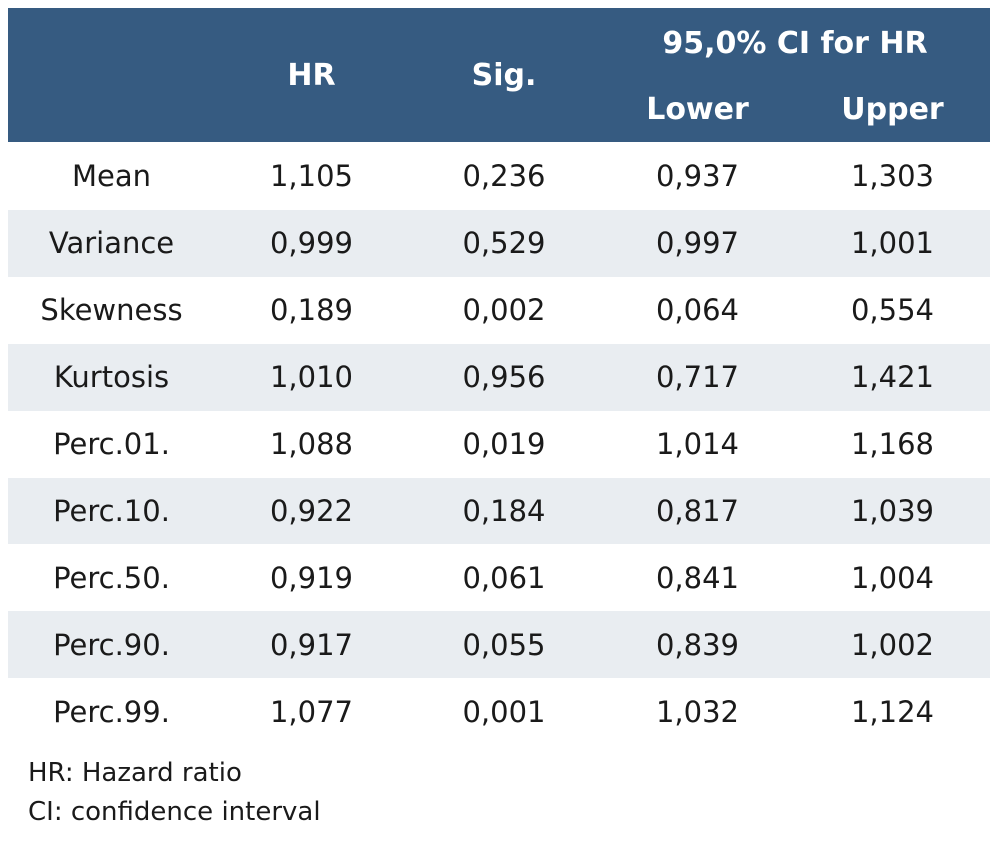  I want to click on table-cell: 0,061, so click(504, 577).